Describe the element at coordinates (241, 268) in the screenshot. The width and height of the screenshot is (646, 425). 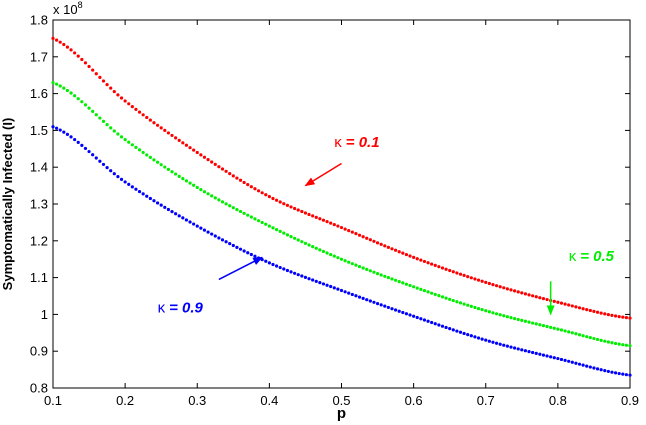
I see `annotation-arrow` at that location.